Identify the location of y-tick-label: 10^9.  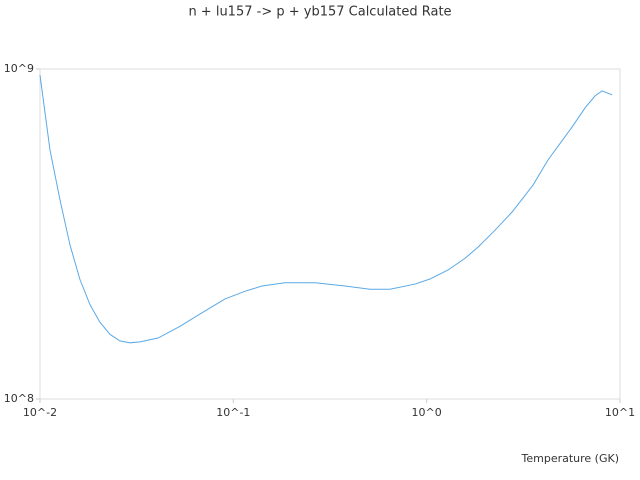
(19, 68).